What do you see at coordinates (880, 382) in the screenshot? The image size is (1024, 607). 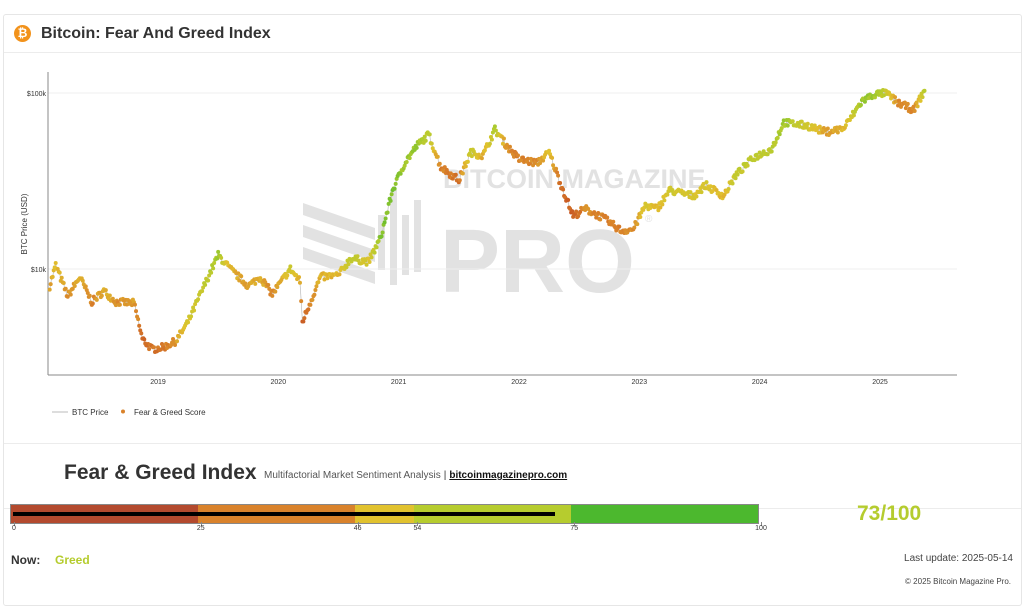 I see `x-tick-label: 2025` at bounding box center [880, 382].